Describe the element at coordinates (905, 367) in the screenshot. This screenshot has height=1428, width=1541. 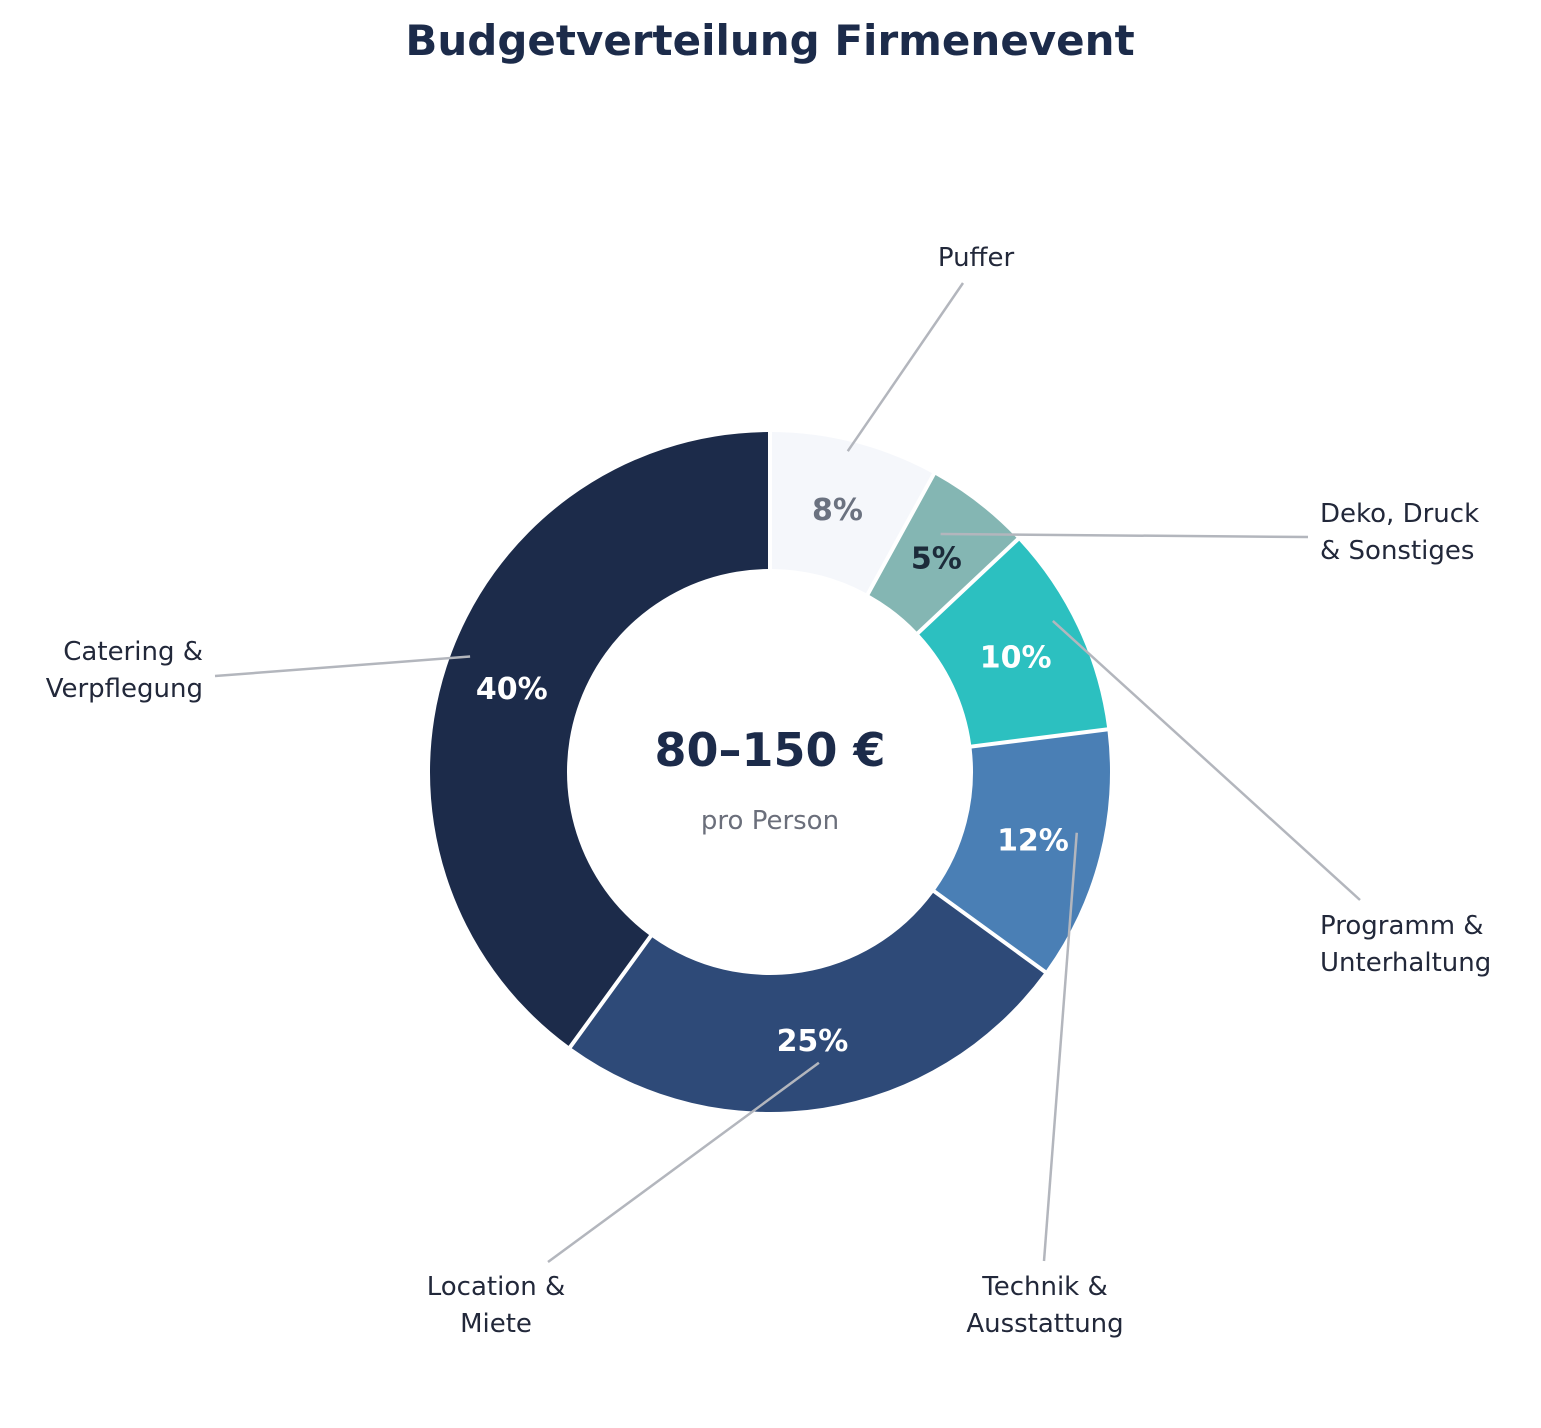
I see `leader-line-puffer` at that location.